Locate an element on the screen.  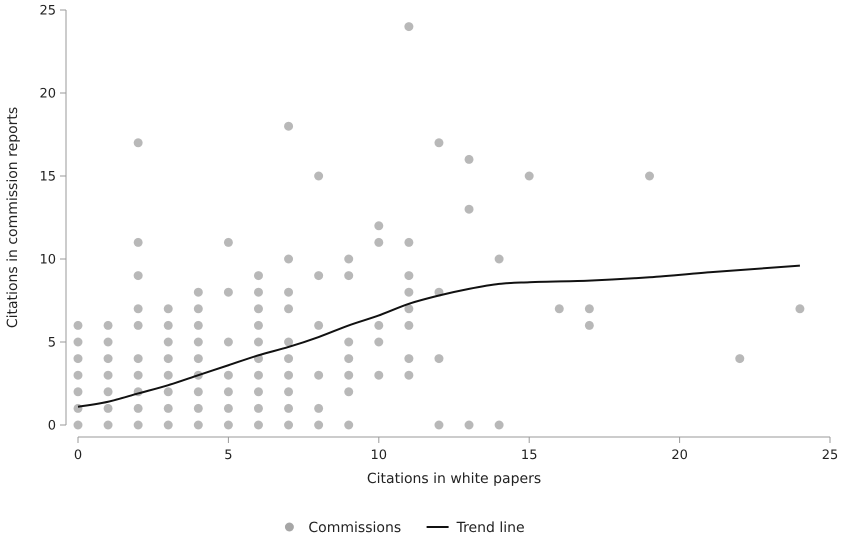
y-tick-label: 15 is located at coordinates (47, 177).